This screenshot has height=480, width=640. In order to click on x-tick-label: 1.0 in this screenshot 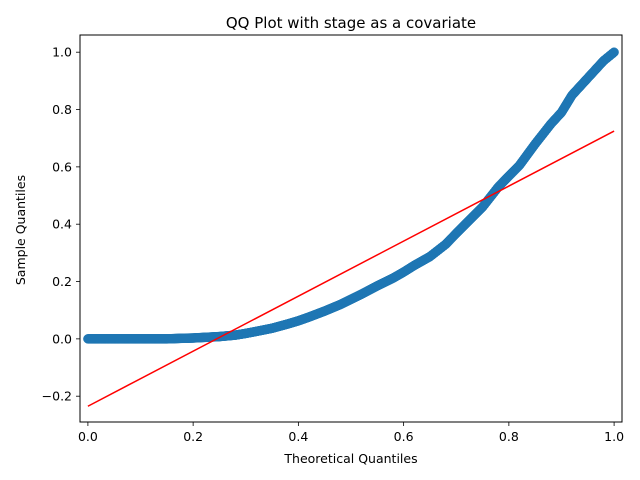, I will do `click(614, 436)`.